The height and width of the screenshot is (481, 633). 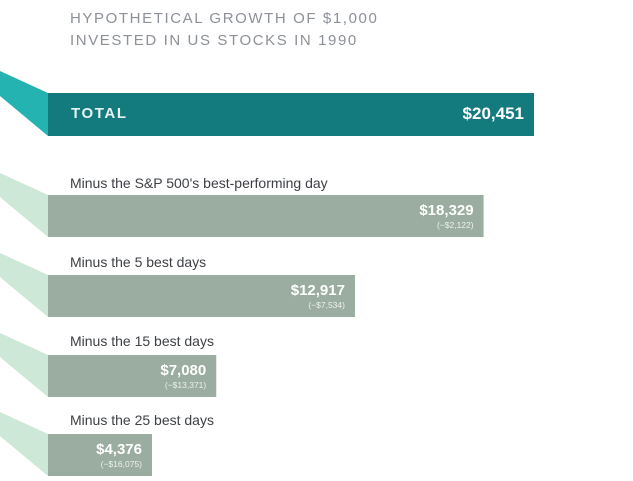 I want to click on bar-difference-minus-the-25-best-days: (−$16,075), so click(x=121, y=464).